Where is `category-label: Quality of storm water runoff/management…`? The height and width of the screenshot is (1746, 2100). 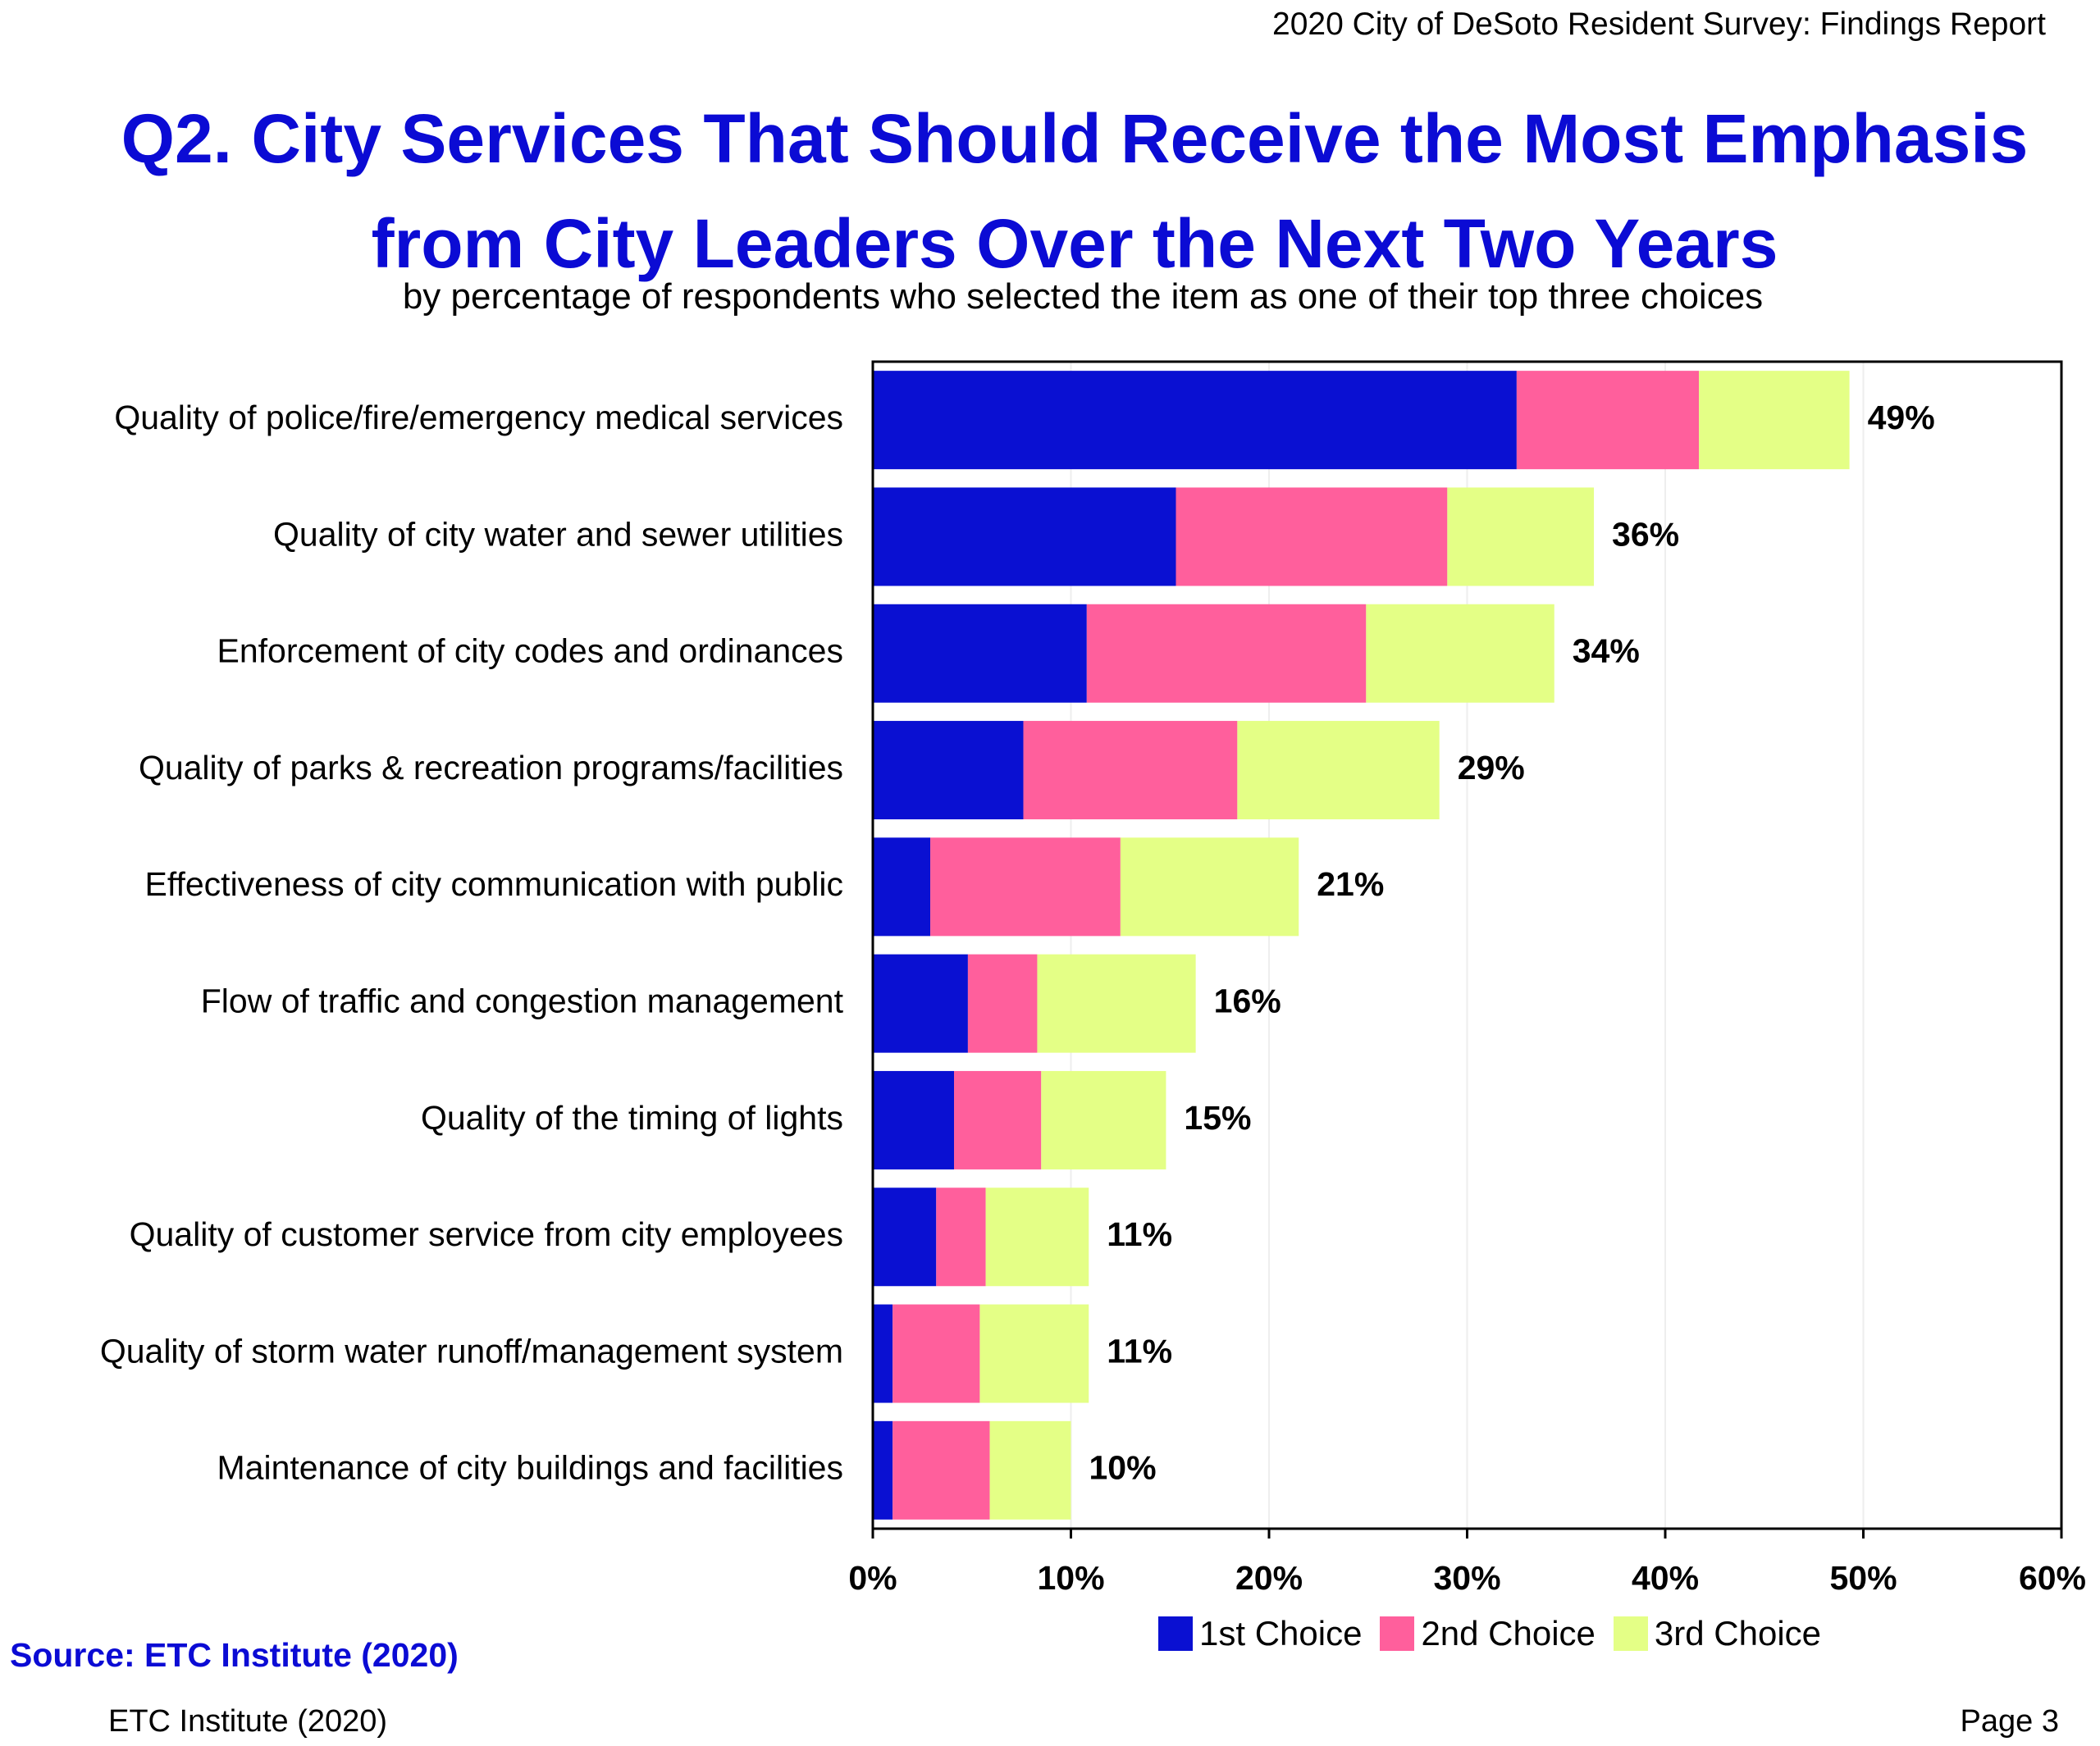 category-label: Quality of storm water runoff/management… is located at coordinates (471, 1351).